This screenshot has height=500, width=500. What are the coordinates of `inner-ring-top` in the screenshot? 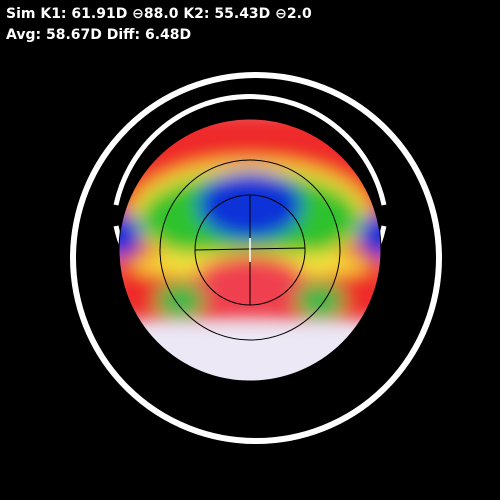 It's located at (250, 150).